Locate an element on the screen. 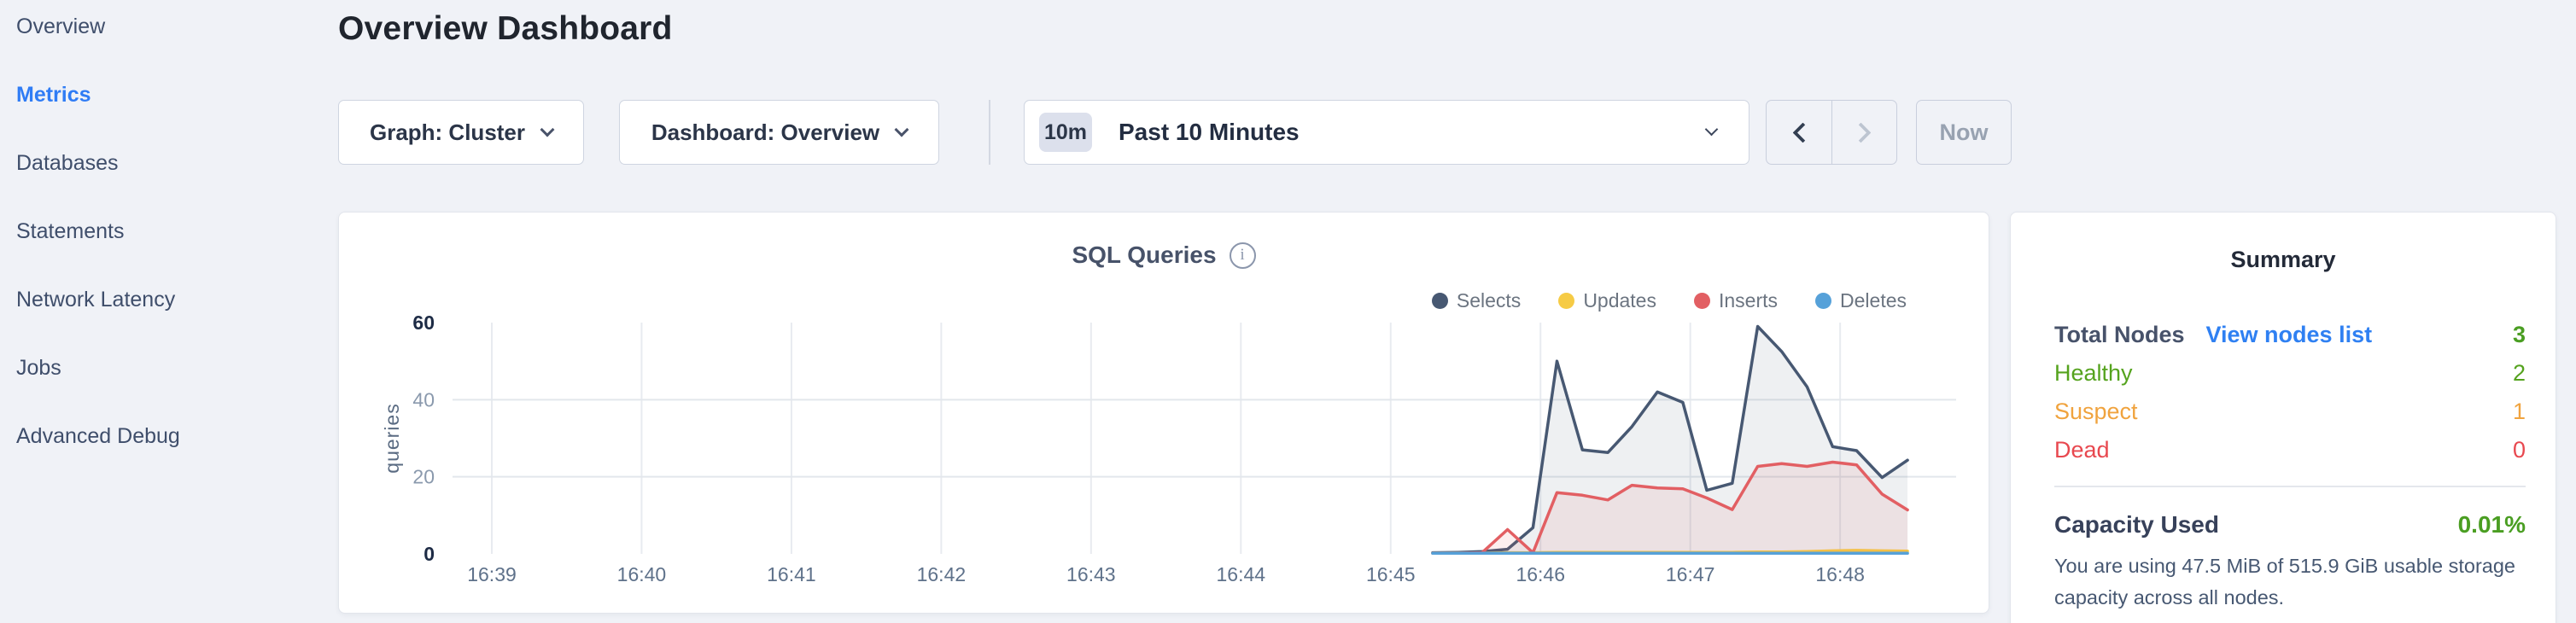 The height and width of the screenshot is (623, 2576). time-window-selector: 10m Past 10 Minutes is located at coordinates (1386, 132).